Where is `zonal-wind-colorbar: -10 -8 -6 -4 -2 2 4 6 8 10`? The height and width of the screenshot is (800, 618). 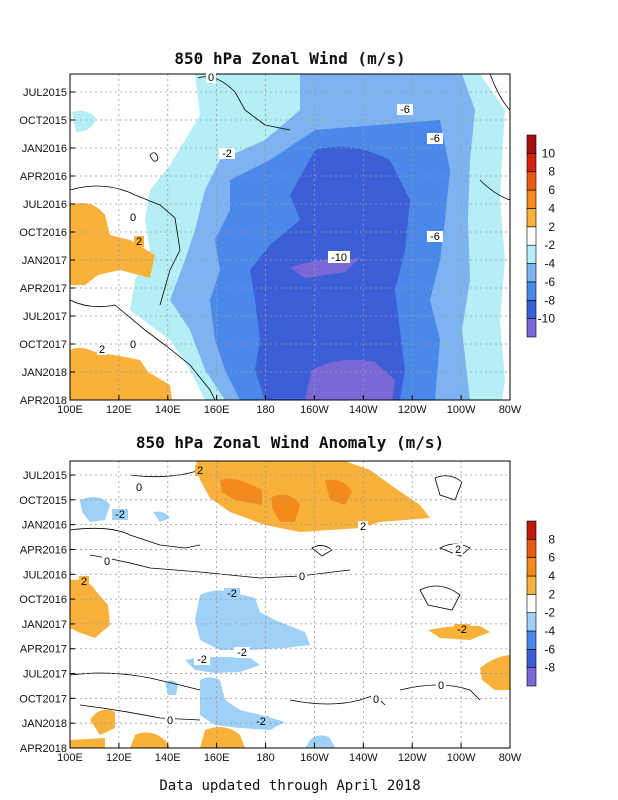 zonal-wind-colorbar: -10 -8 -6 -4 -2 2 4 6 8 10 is located at coordinates (541, 236).